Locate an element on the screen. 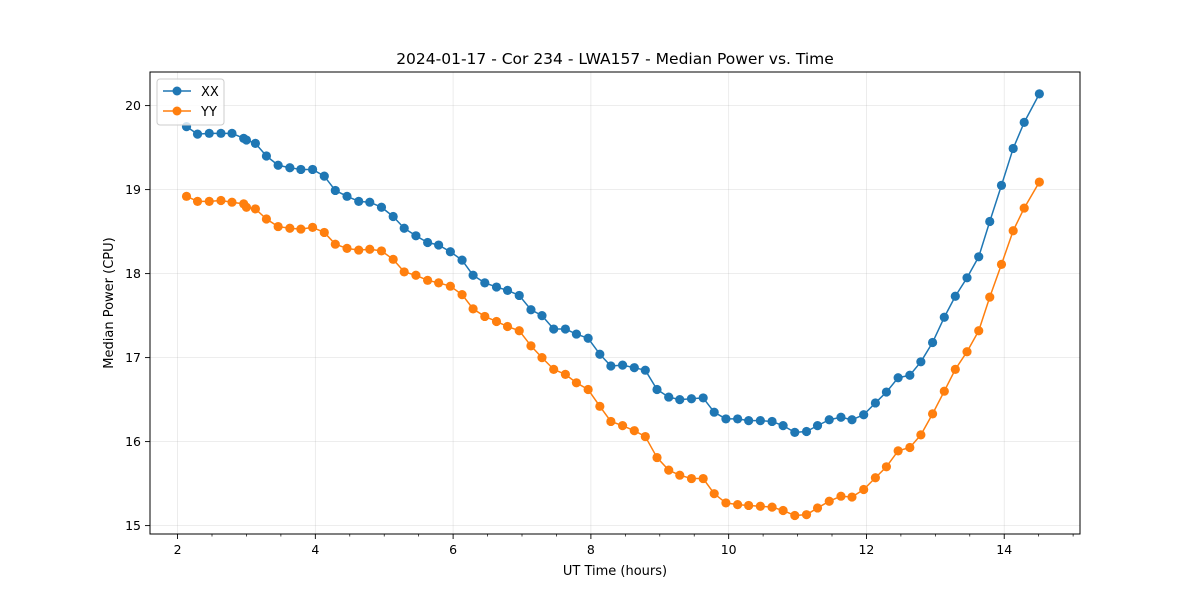 The image size is (1200, 600). legend-label-xx: XX is located at coordinates (210, 92).